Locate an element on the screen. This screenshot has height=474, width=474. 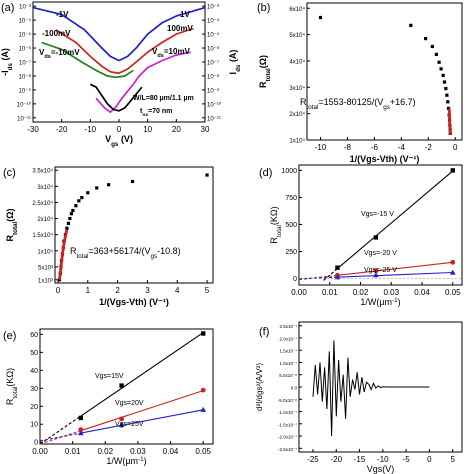
panel-e-xlabel-part: 1/W(µm is located at coordinates (122, 461).